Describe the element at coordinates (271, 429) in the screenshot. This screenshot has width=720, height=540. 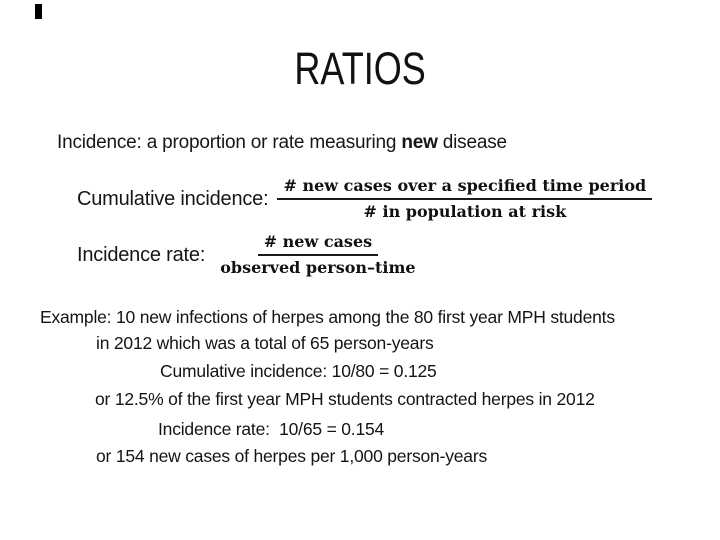
I see `incidence-rate-calculation: Incidence rate: 10/65 = 0.154` at that location.